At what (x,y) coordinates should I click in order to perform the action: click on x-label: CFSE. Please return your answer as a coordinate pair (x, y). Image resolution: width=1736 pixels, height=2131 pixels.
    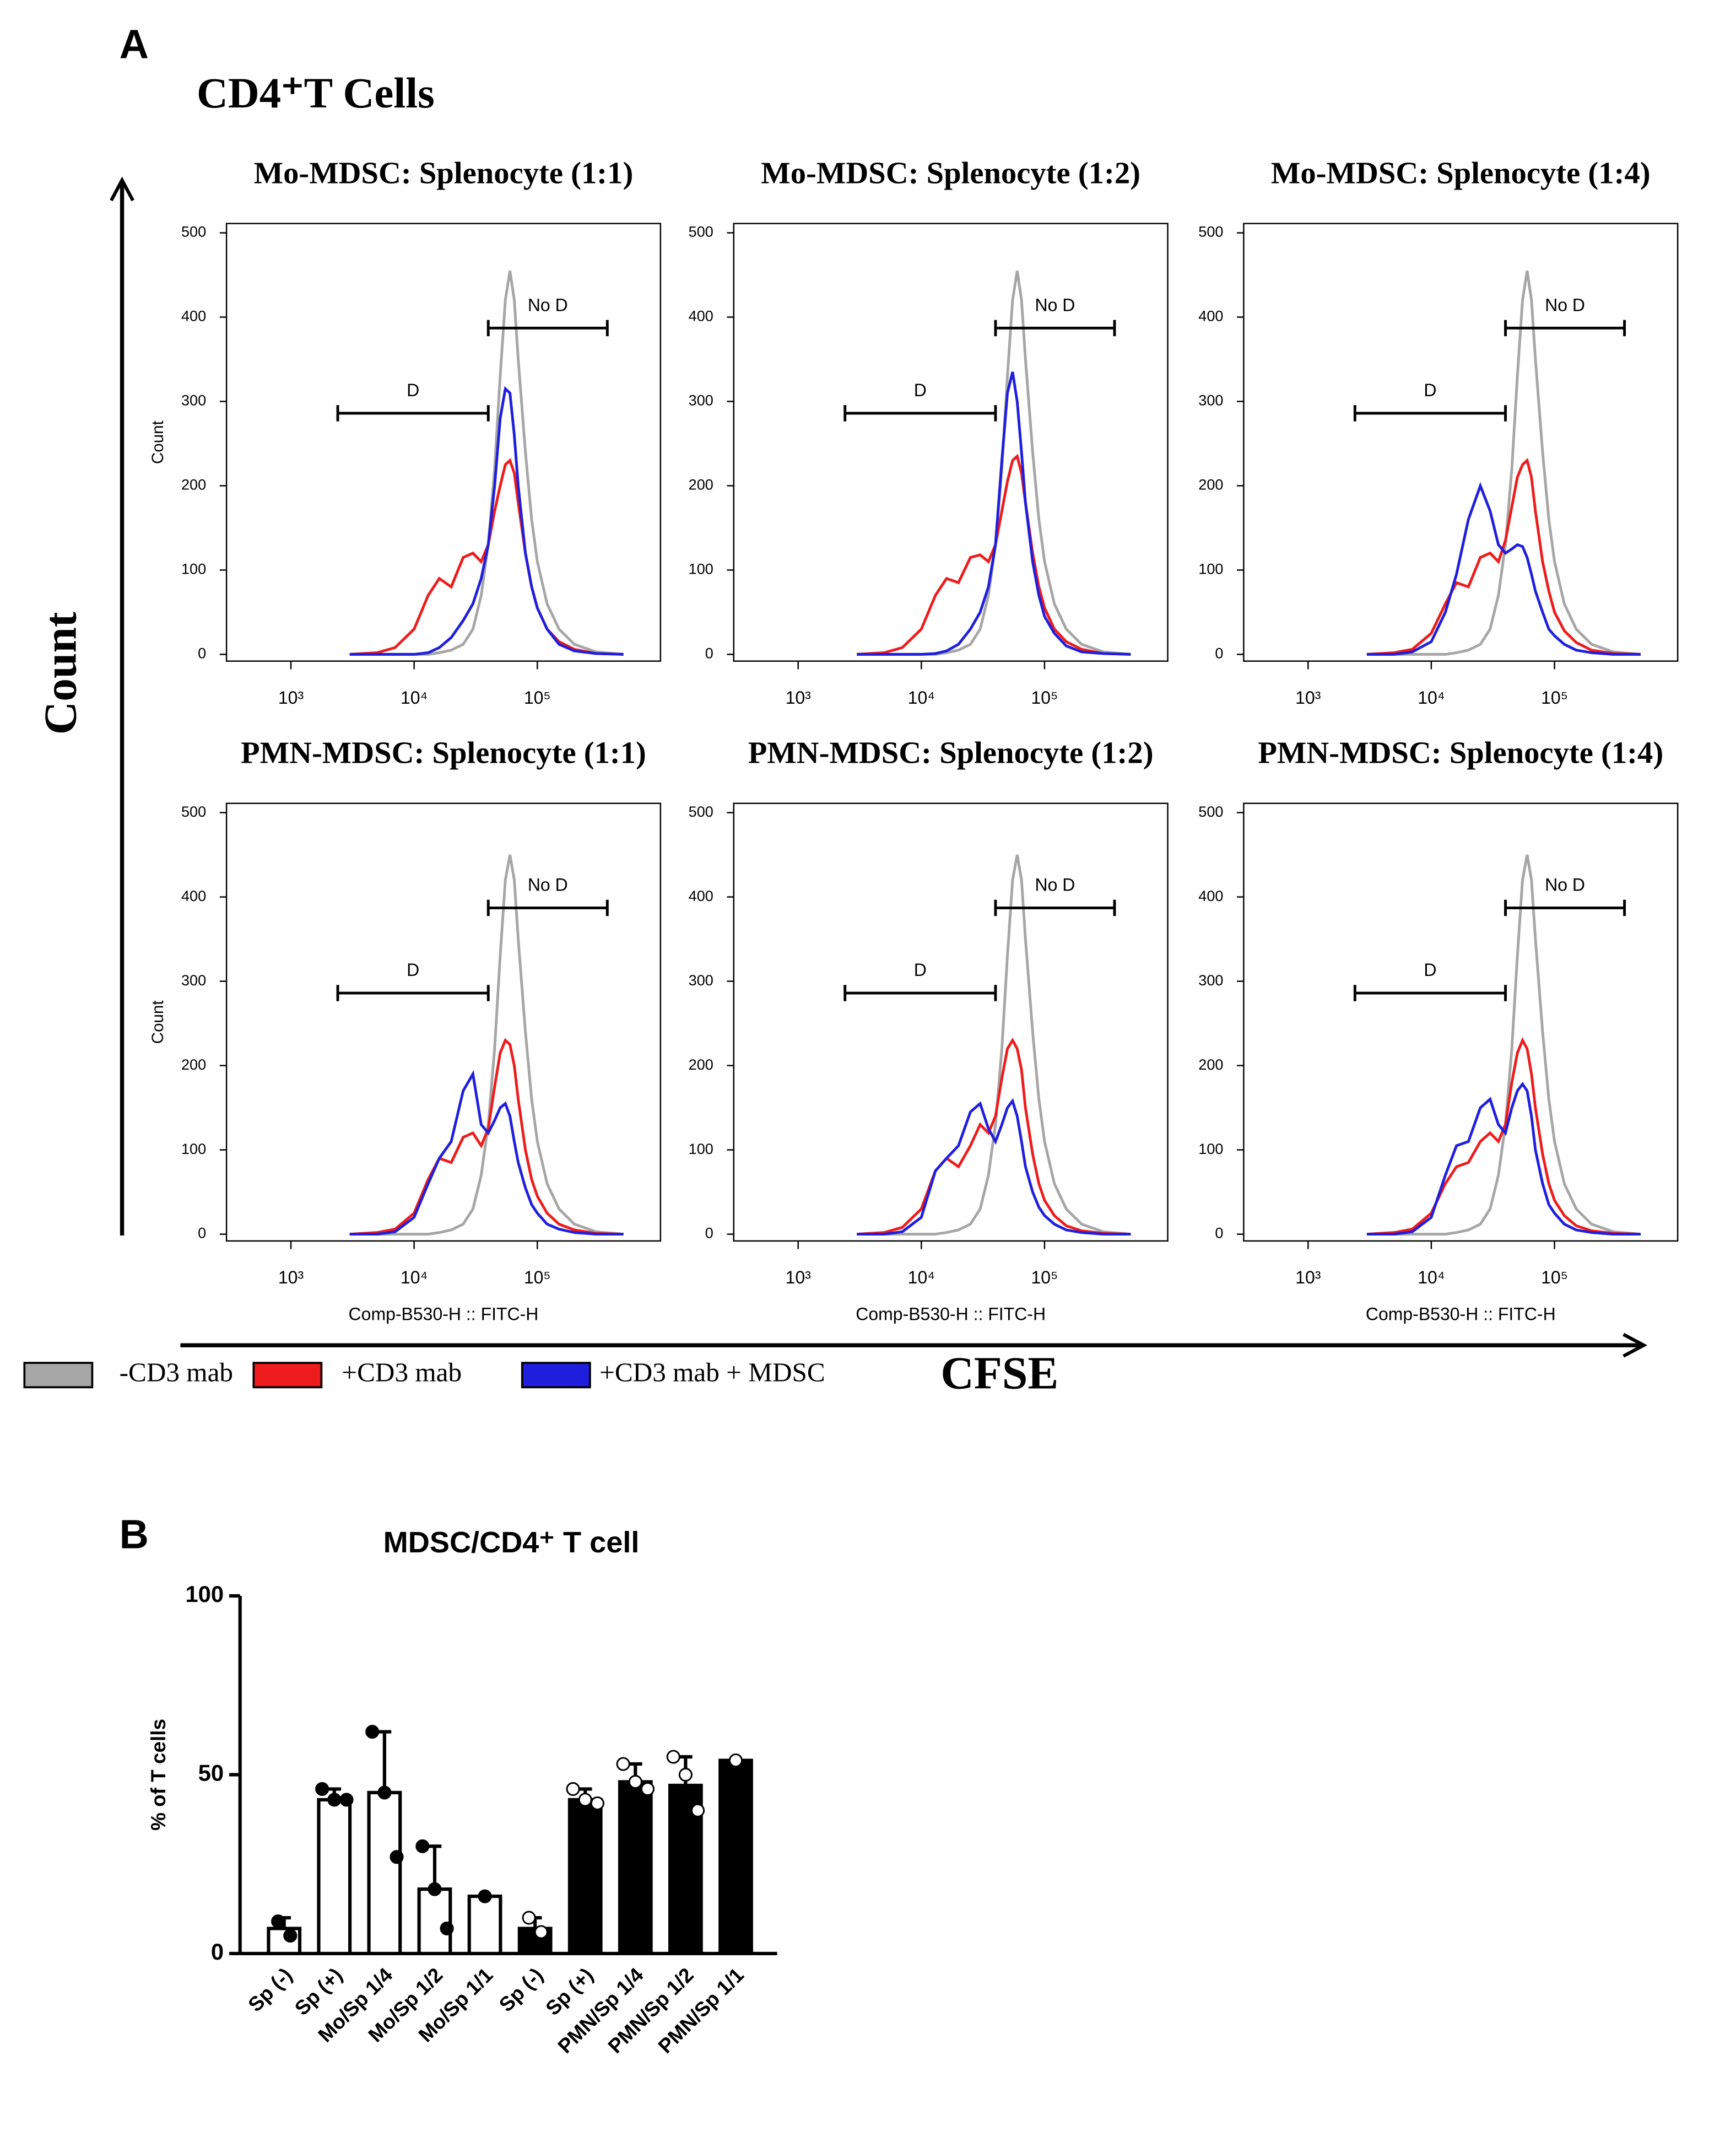
    Looking at the image, I should click on (999, 1373).